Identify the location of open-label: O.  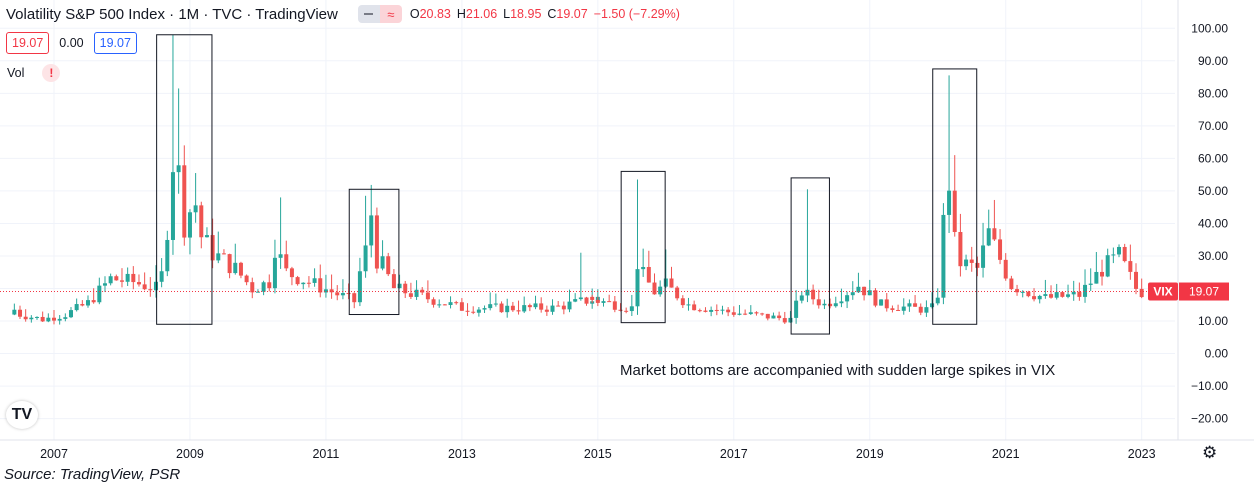
(414, 14).